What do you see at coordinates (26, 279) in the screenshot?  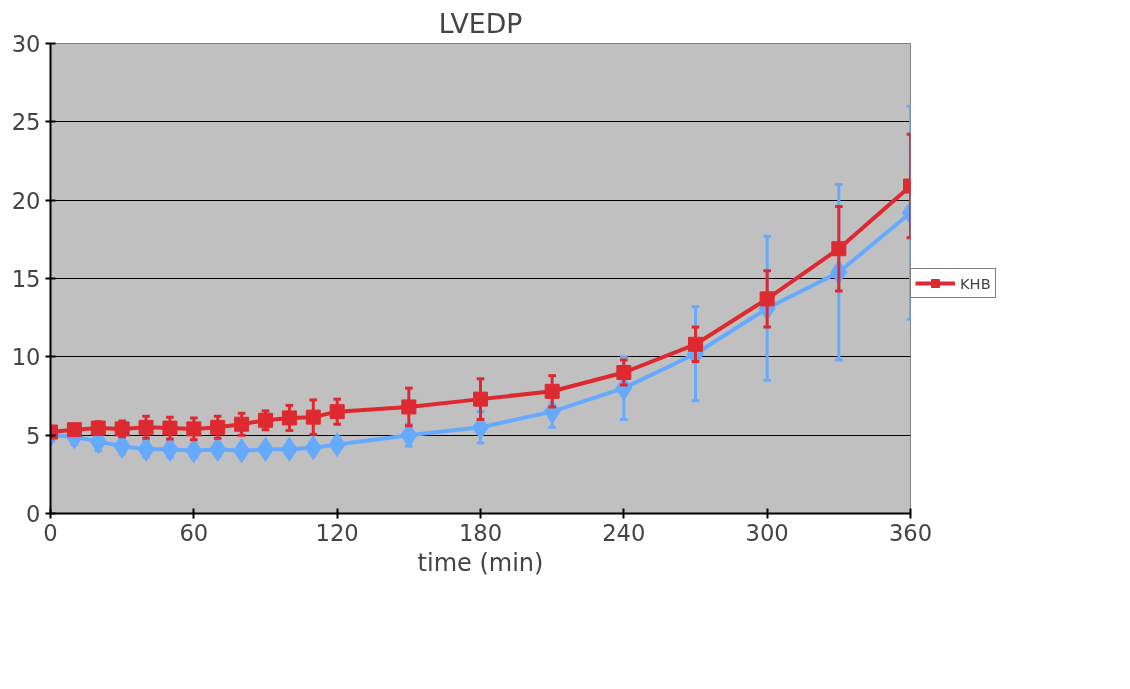 I see `y-tick-label: 15` at bounding box center [26, 279].